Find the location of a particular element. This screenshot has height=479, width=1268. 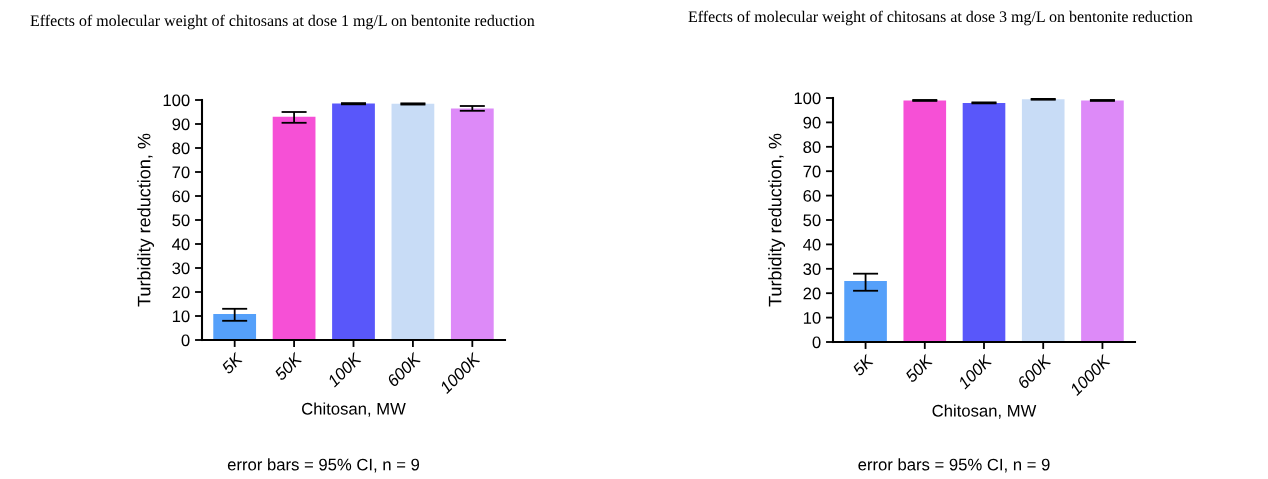

chart-title: Effects of molecular weight of chitosans at dose 1 mg/L on bentonite reduction is located at coordinates (282, 22).